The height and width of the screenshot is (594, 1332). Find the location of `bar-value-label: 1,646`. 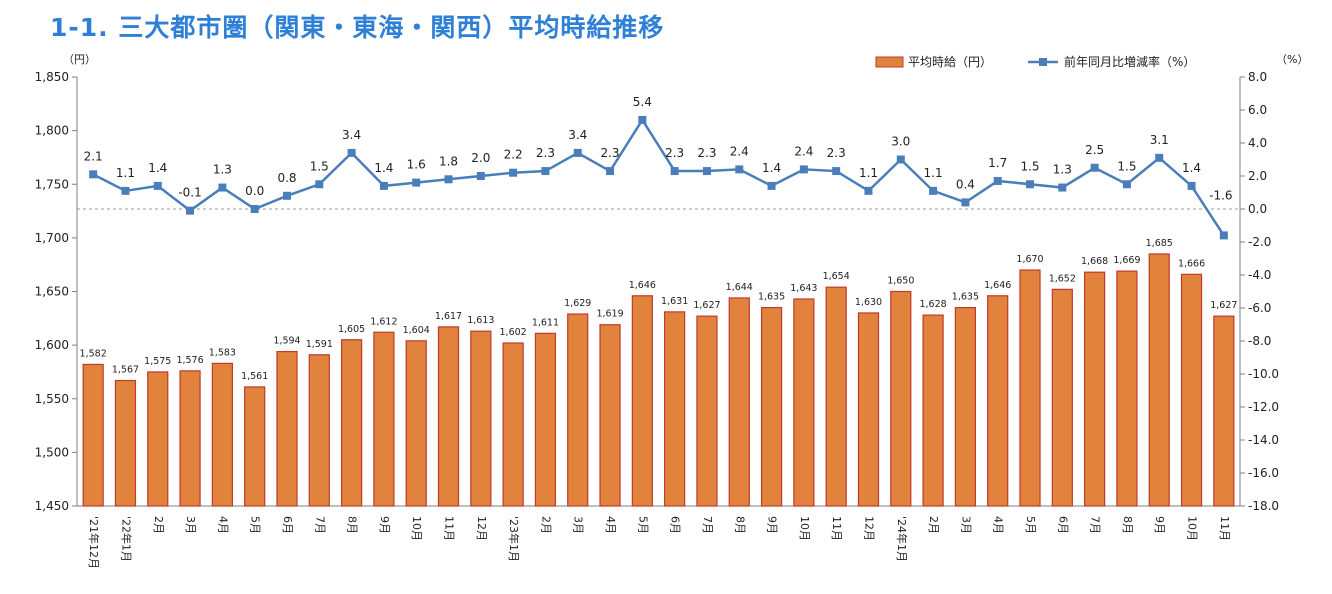

bar-value-label: 1,646 is located at coordinates (997, 285).